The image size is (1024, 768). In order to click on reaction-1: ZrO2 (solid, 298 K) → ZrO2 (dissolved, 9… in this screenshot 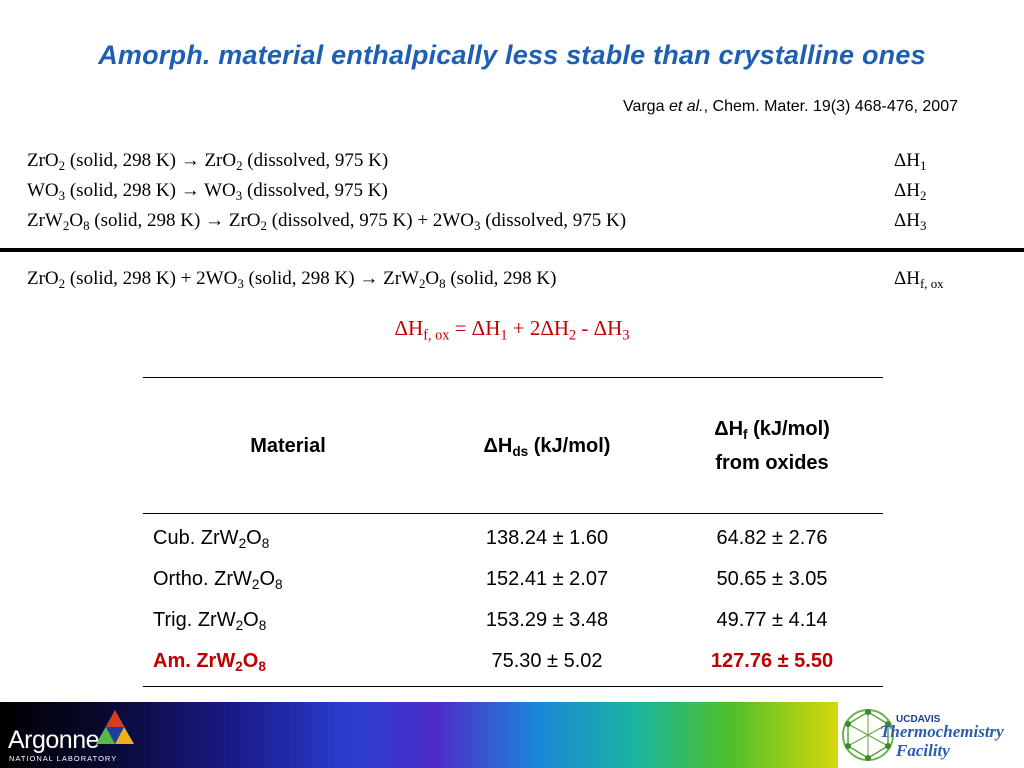, I will do `click(208, 161)`.